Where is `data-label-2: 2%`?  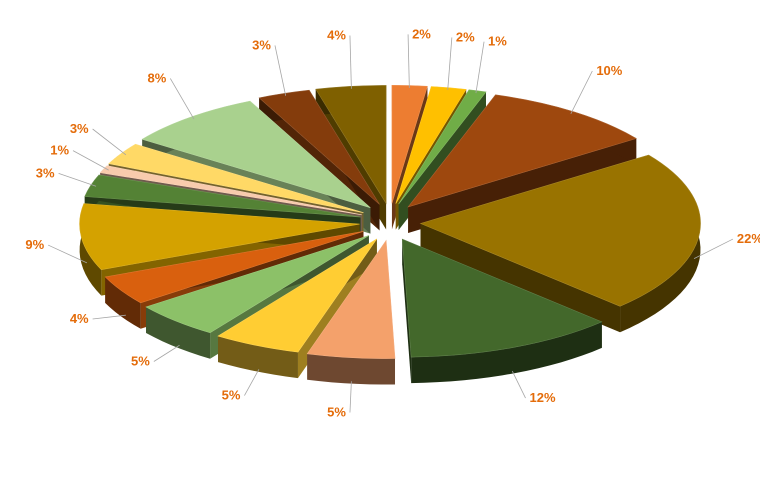 data-label-2: 2% is located at coordinates (465, 36).